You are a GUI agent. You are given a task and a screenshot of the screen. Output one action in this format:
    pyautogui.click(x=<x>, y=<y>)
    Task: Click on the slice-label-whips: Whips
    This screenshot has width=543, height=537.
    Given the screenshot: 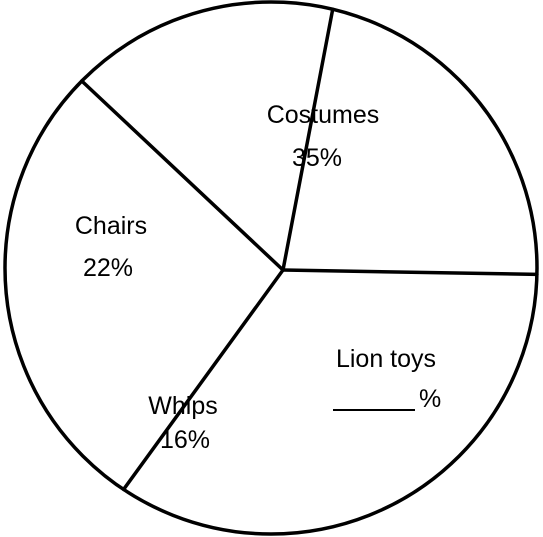 What is the action you would take?
    pyautogui.click(x=182, y=406)
    